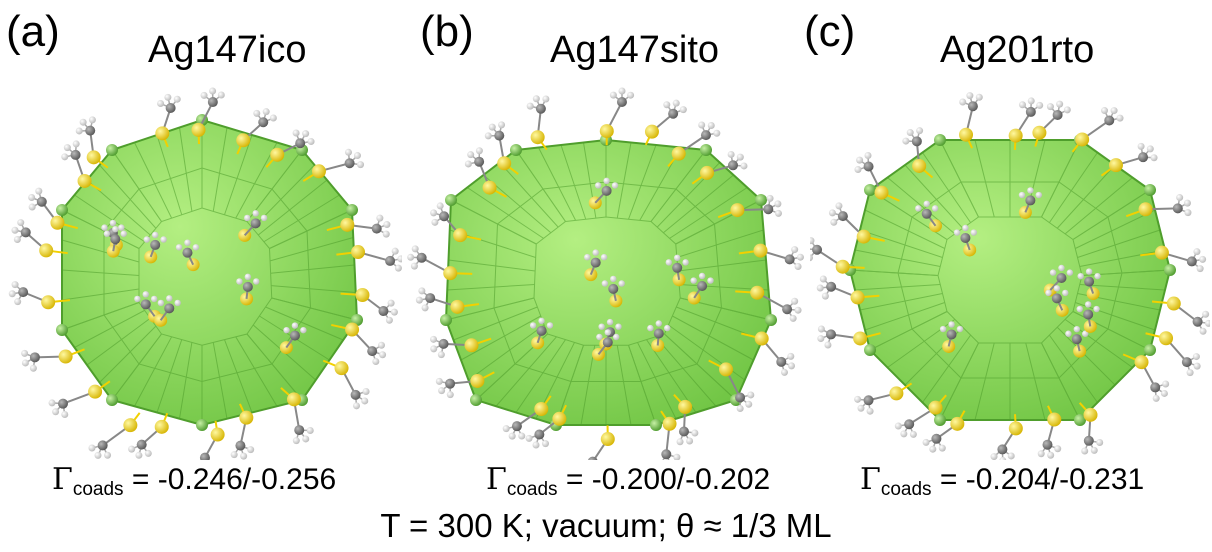 This screenshot has width=1212, height=552. Describe the element at coordinates (1017, 50) in the screenshot. I see `panel-title: Ag201rto` at that location.